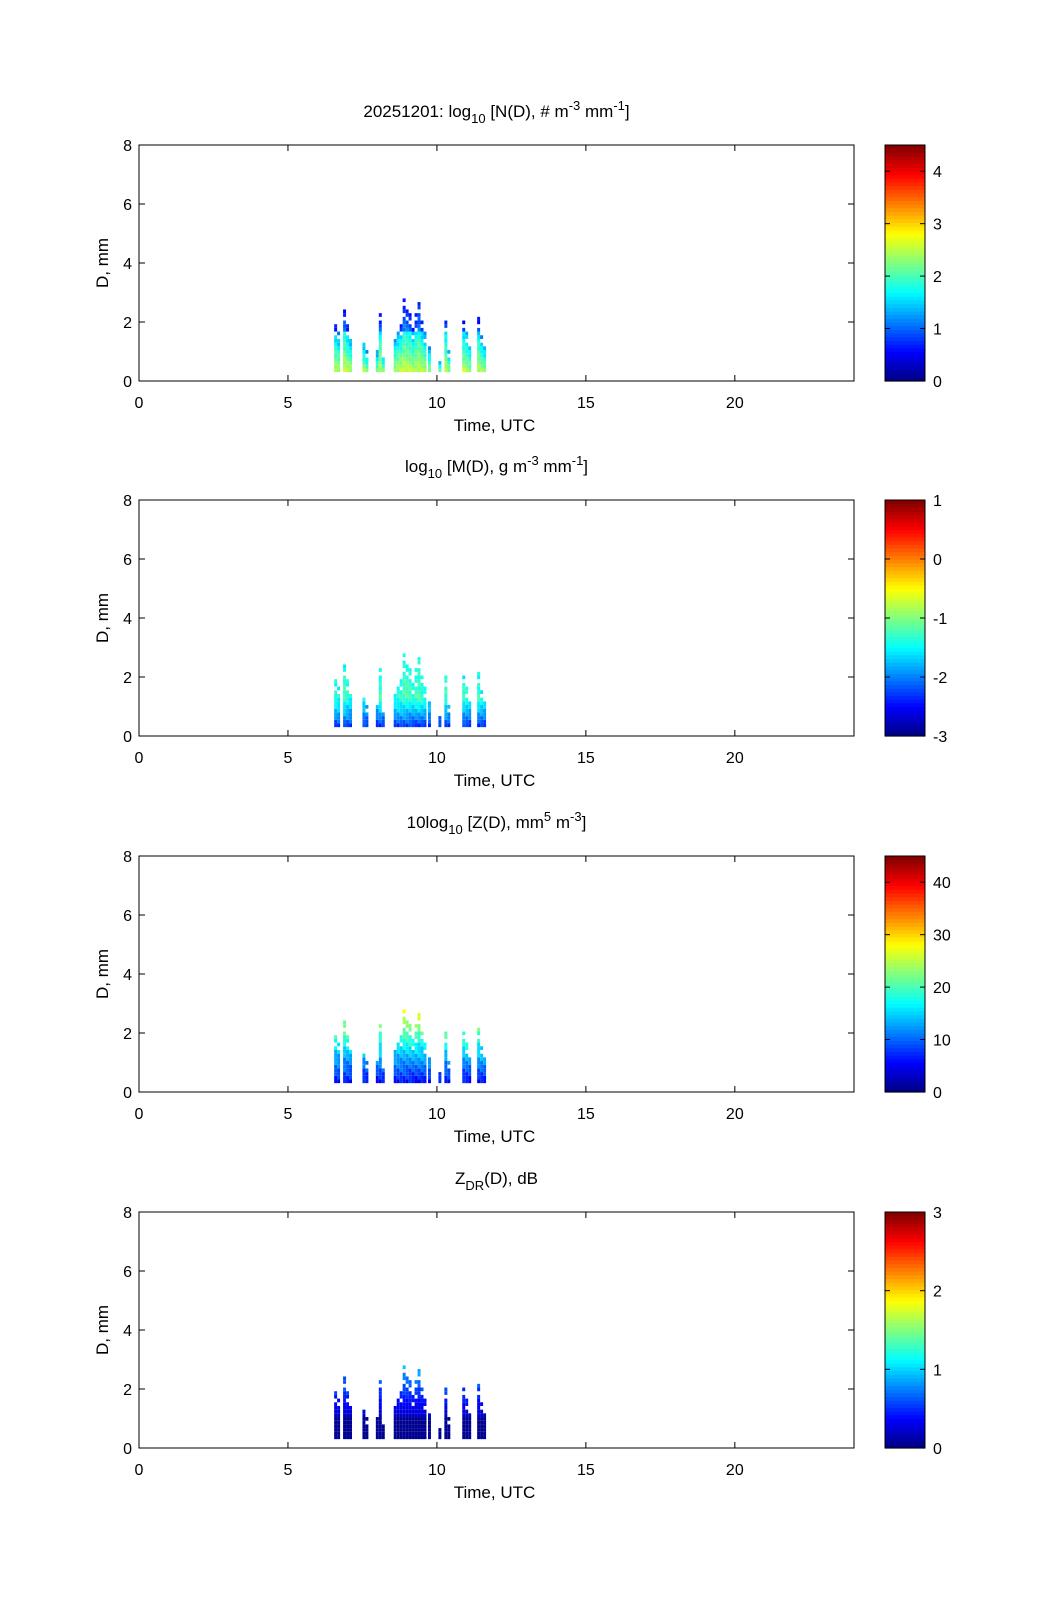 Image resolution: width=1059 pixels, height=1620 pixels. What do you see at coordinates (937, 1370) in the screenshot?
I see `colorbar-tick-label: 1` at bounding box center [937, 1370].